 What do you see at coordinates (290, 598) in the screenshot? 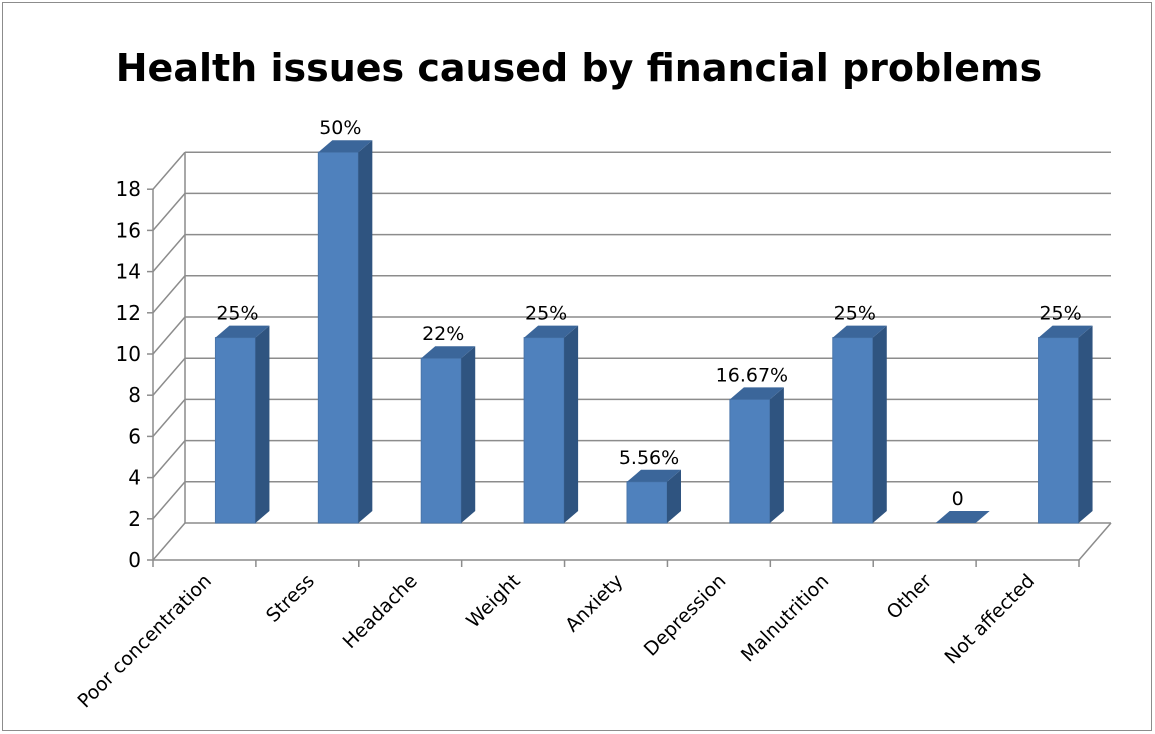
I see `category-label: Stress` at bounding box center [290, 598].